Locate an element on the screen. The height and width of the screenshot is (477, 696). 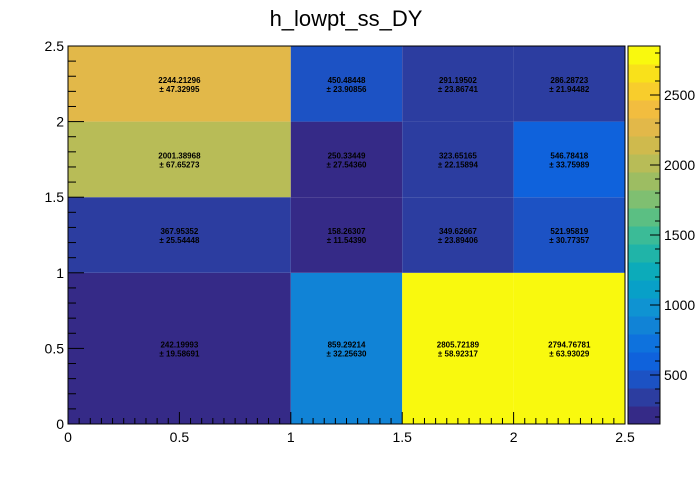
x-tick-label: 1 is located at coordinates (291, 437).